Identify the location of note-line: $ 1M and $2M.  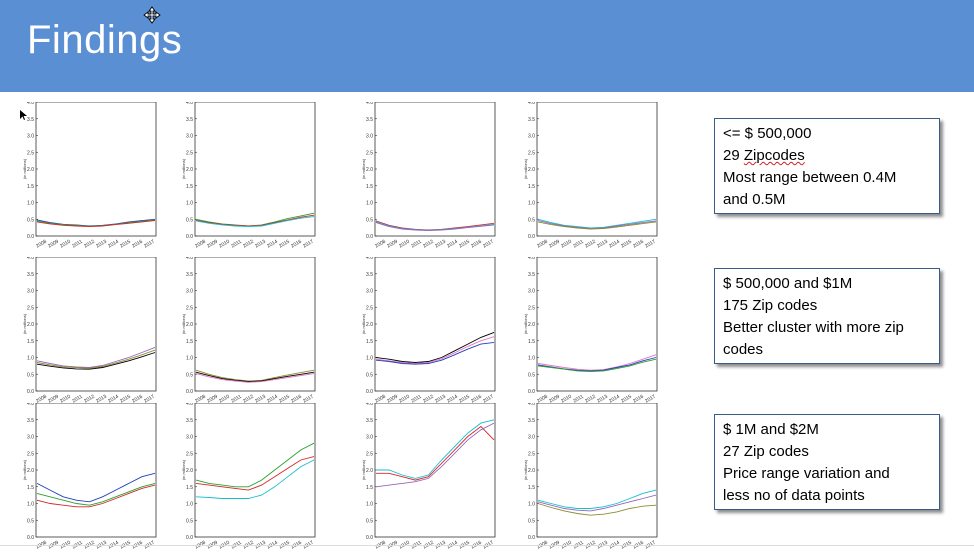
(771, 429).